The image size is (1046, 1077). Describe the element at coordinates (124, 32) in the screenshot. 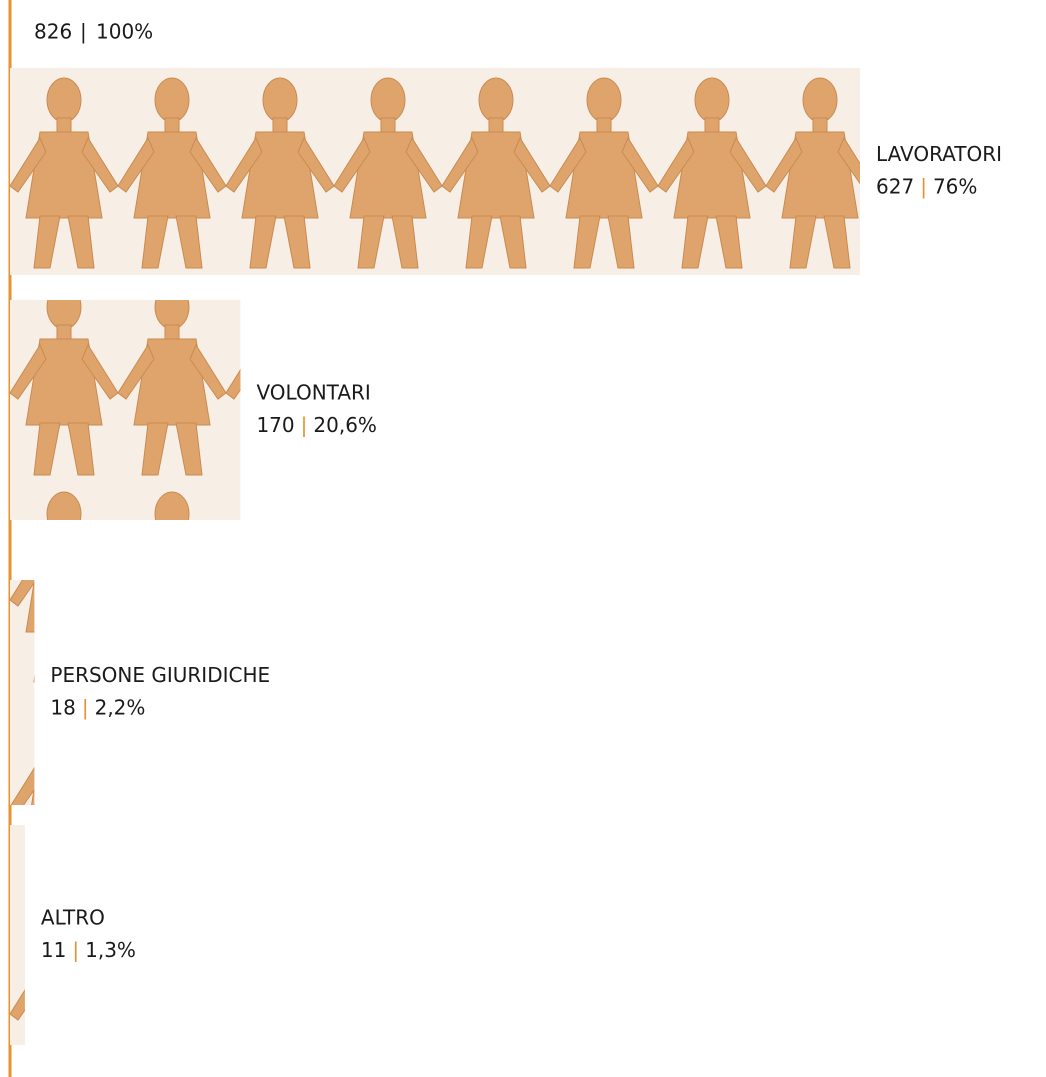

I see `total-percent: 100%` at that location.